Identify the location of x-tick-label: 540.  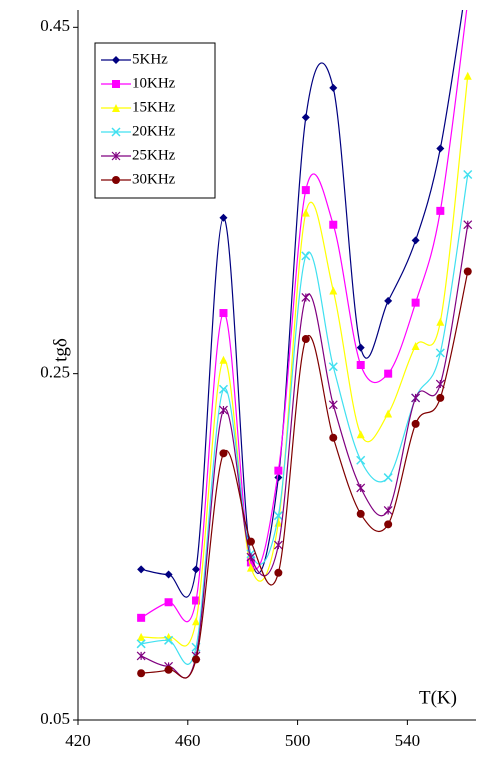
(408, 740).